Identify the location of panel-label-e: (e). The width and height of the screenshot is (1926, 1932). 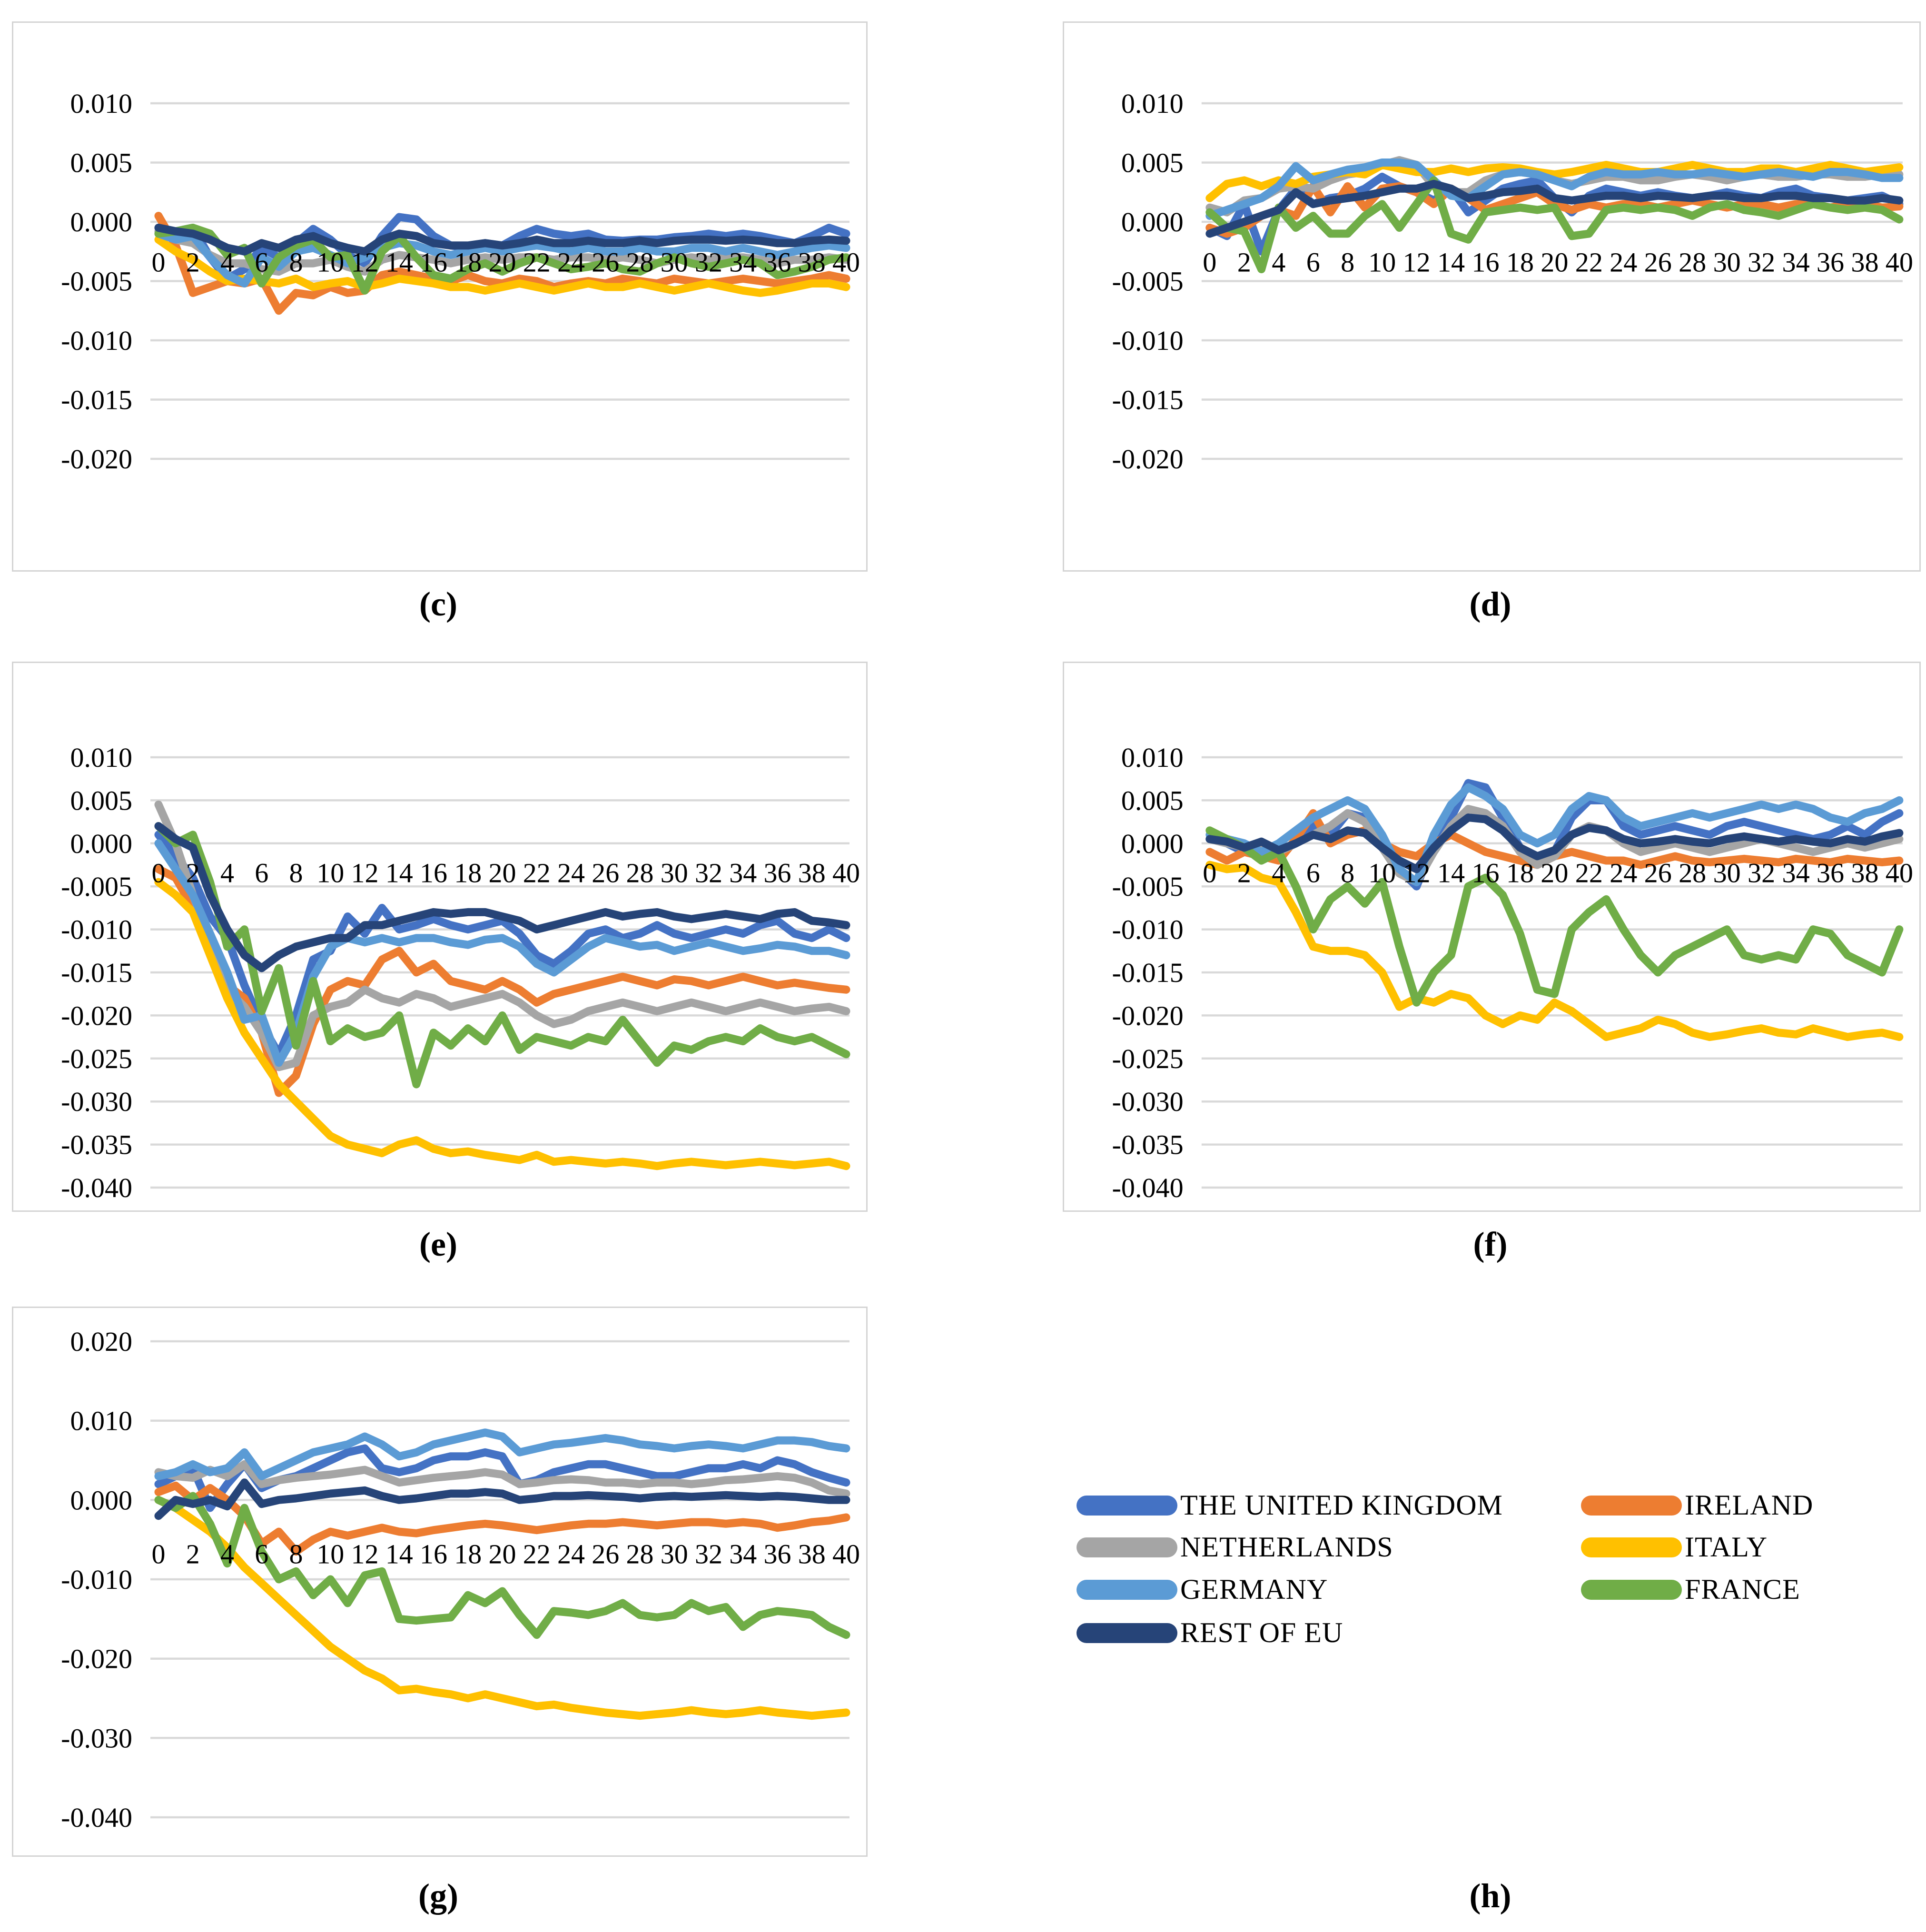
(438, 1244).